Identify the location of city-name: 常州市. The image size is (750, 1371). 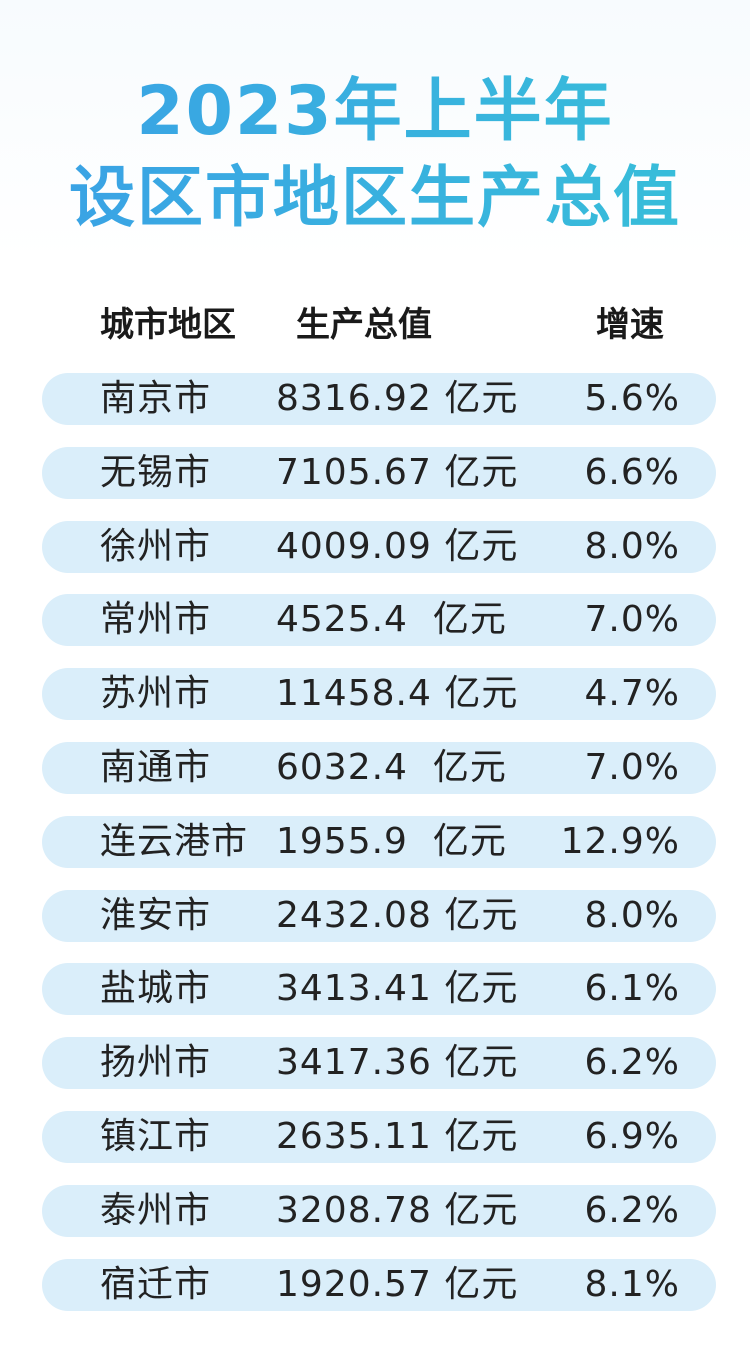
(156, 620).